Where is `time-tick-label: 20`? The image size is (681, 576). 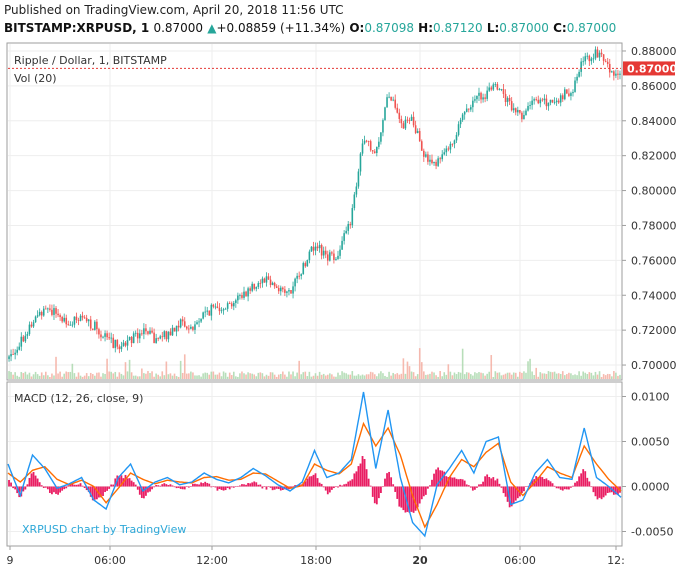 time-tick-label: 20 is located at coordinates (420, 560).